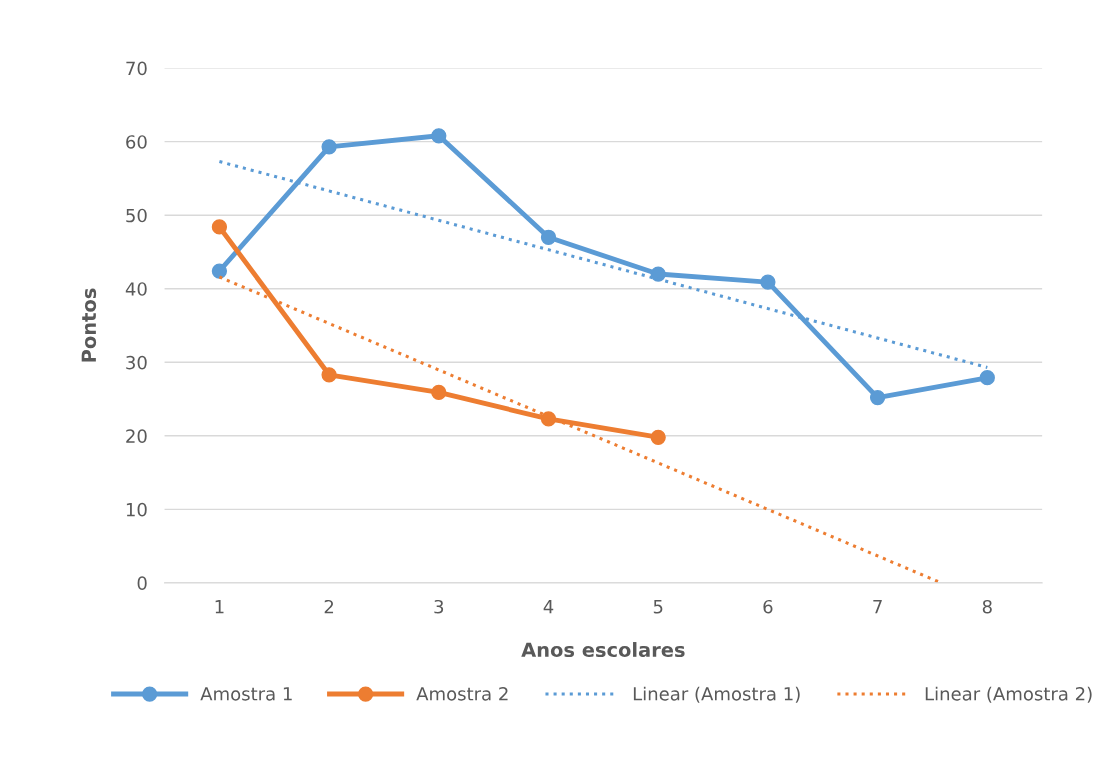 This screenshot has height=757, width=1097. Describe the element at coordinates (1008, 694) in the screenshot. I see `legend-label: Linear (Amostra 2)` at that location.